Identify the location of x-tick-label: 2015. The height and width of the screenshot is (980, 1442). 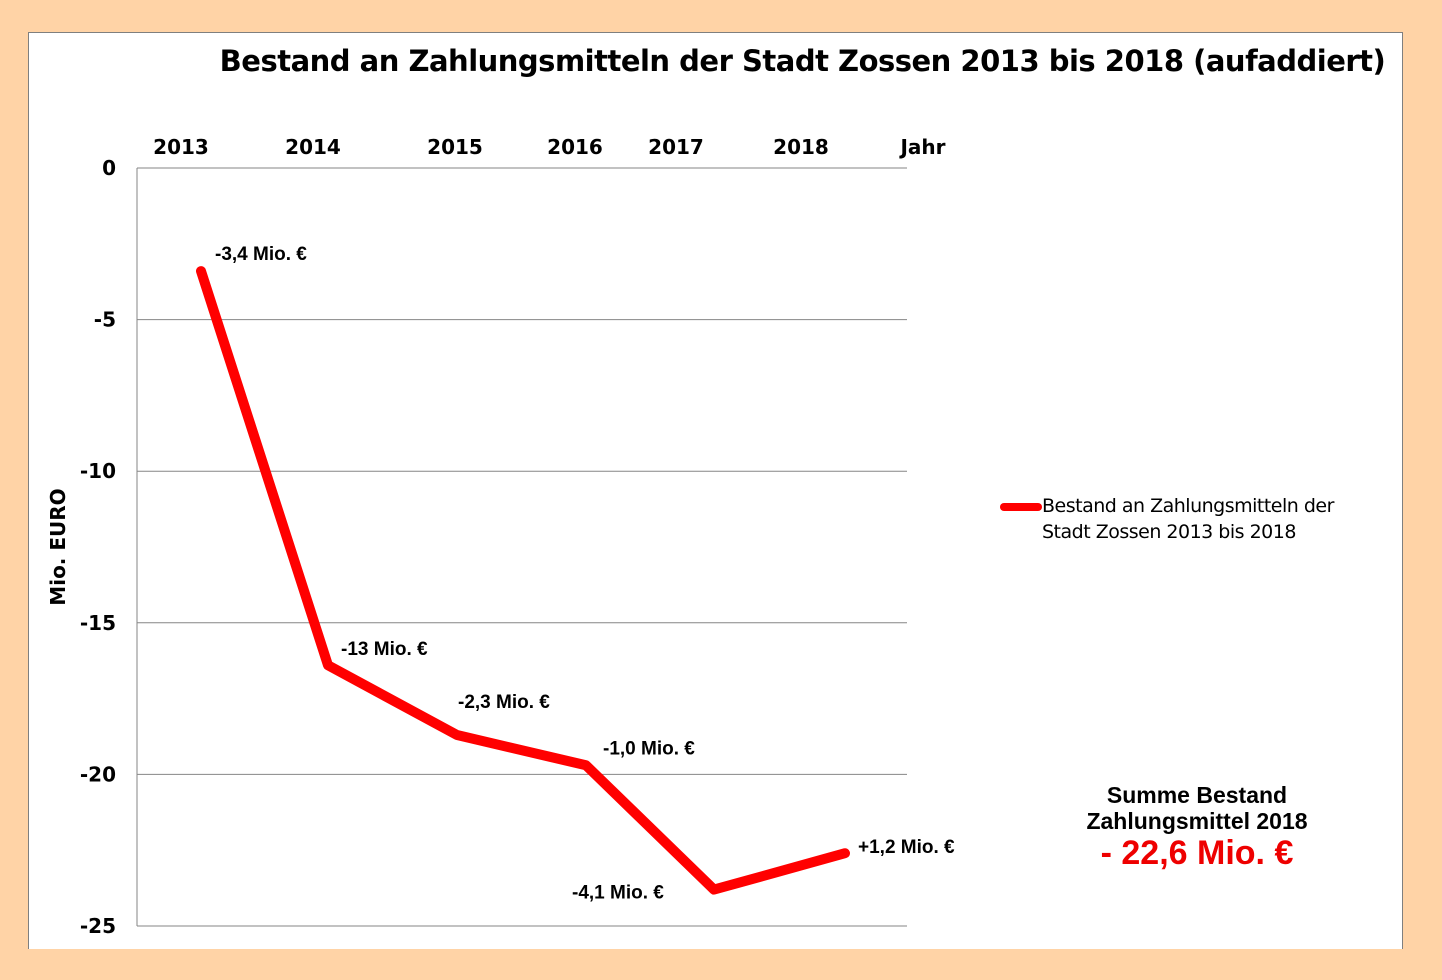
(455, 147).